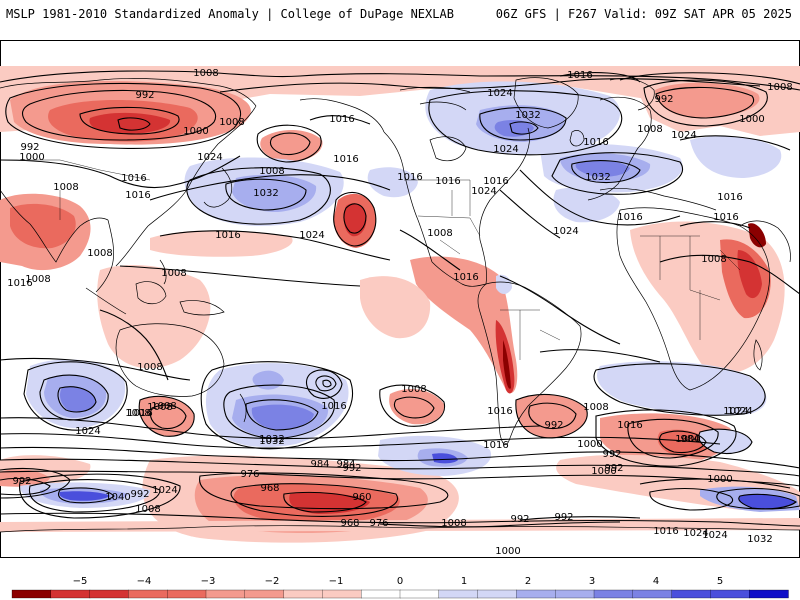 The image size is (800, 600). Describe the element at coordinates (524, 128) in the screenshot. I see `isobar-1040-atlantic` at that location.